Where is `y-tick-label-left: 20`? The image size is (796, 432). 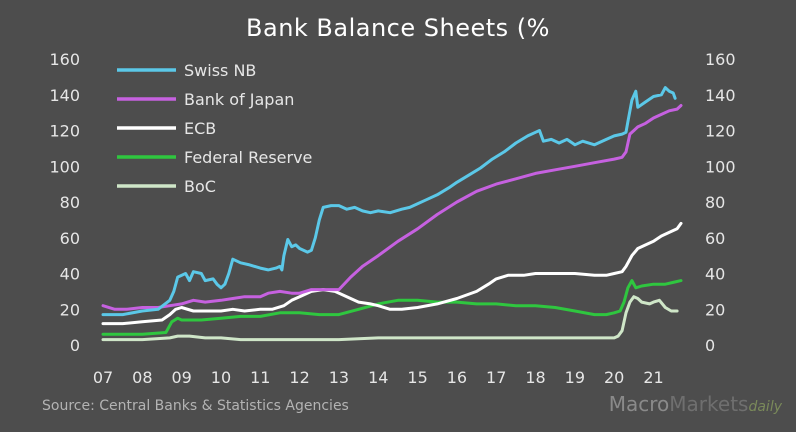
y-tick-label-left: 20 is located at coordinates (70, 309).